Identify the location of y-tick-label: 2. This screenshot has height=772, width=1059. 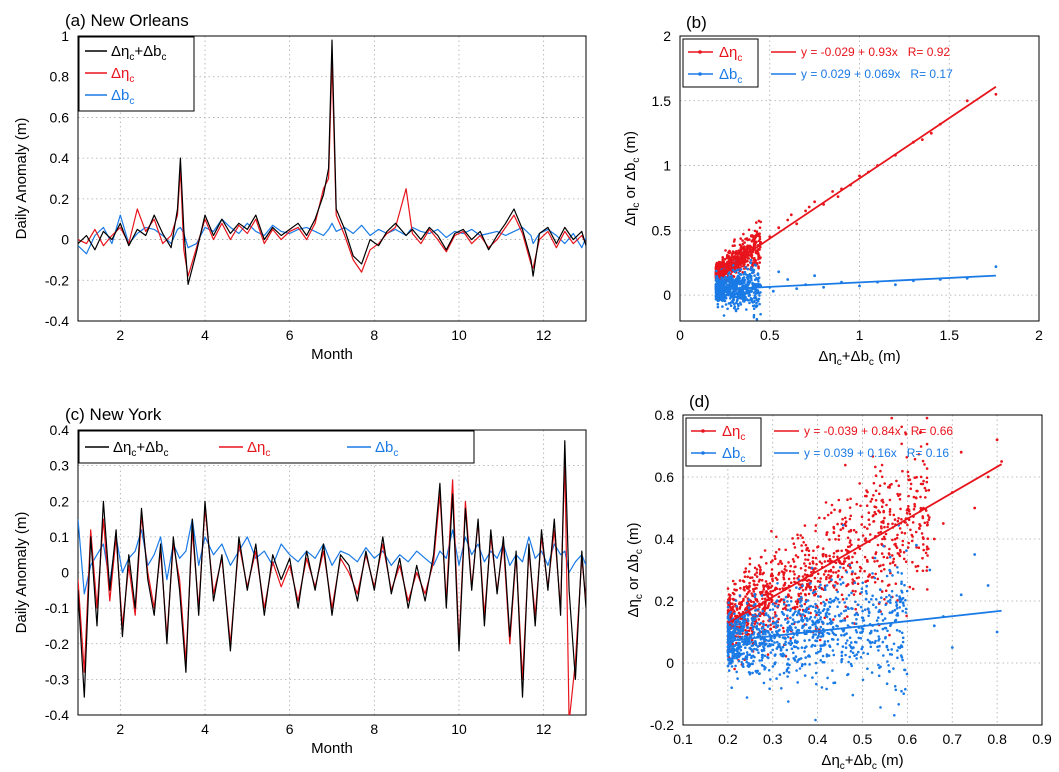
(667, 36).